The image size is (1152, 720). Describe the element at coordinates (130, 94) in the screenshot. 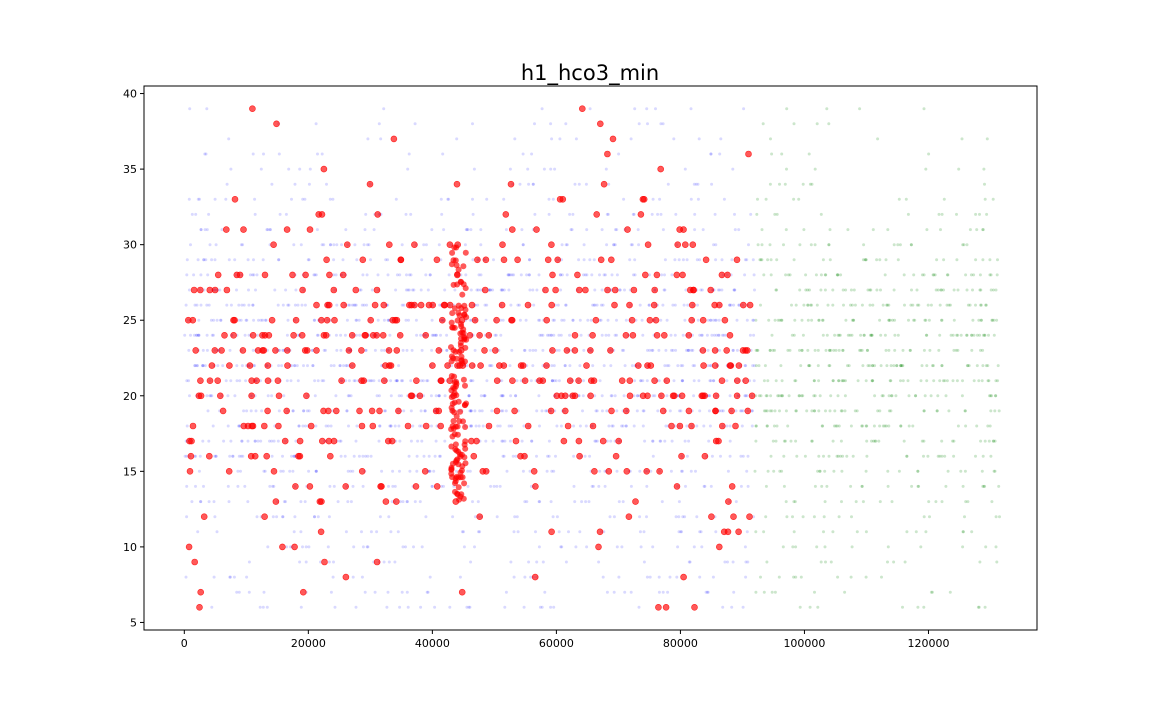

I see `y-tick-label: 40` at that location.